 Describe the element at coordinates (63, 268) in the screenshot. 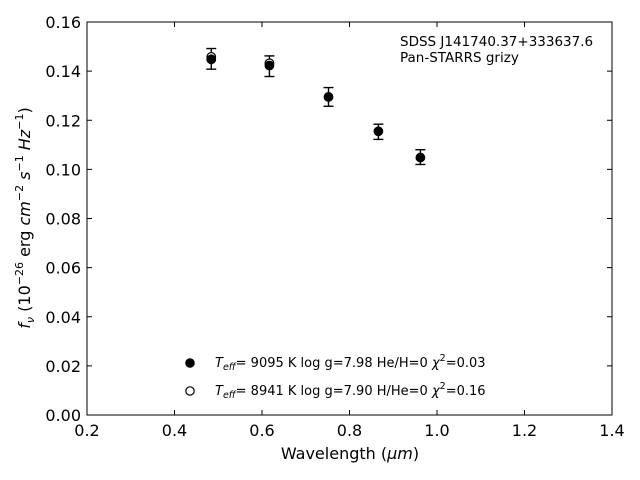

I see `y-tick-label: 0.06` at that location.